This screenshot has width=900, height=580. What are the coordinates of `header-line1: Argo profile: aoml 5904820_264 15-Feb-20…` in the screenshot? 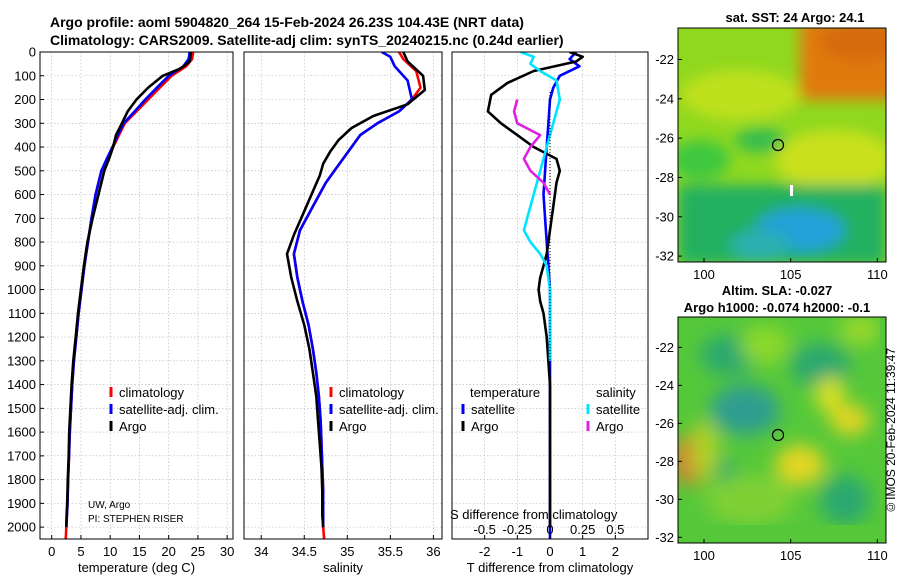 It's located at (287, 22).